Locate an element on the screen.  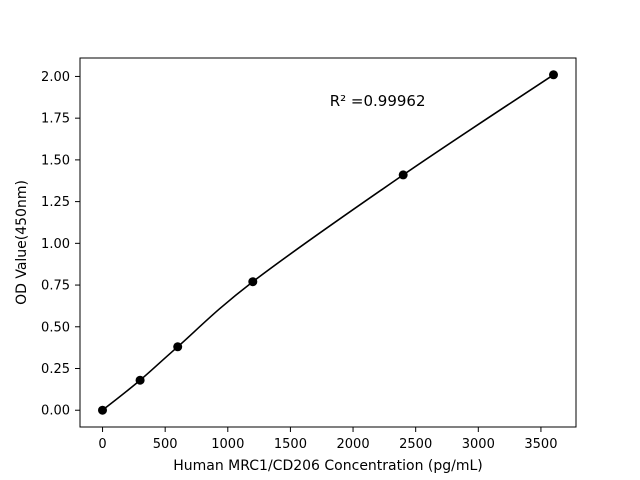
y-tick-label: 0.25 is located at coordinates (55, 369).